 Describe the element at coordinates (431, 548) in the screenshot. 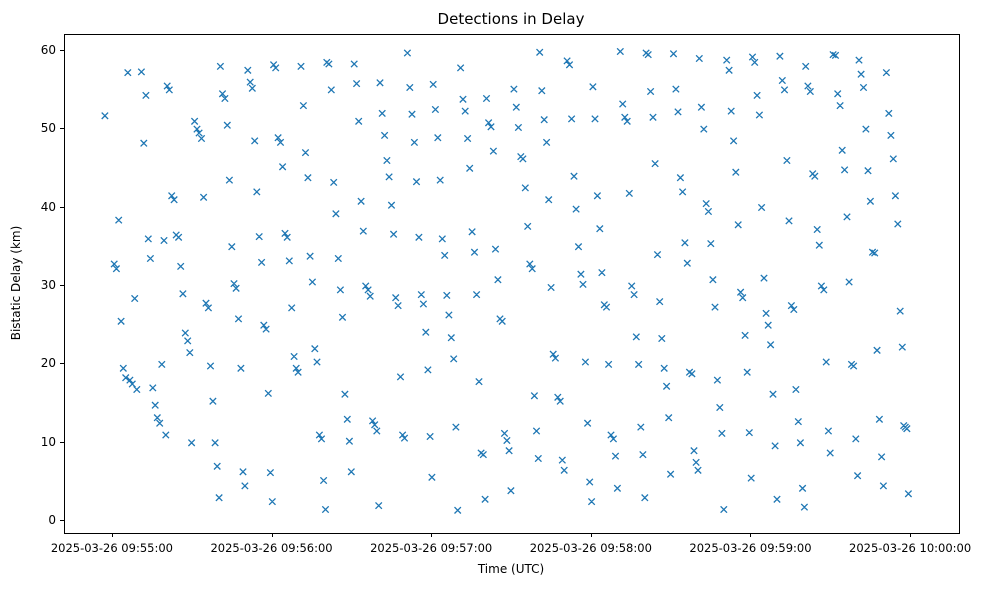

I see `x-tick-label: 2025-03-26 09:57:00` at that location.